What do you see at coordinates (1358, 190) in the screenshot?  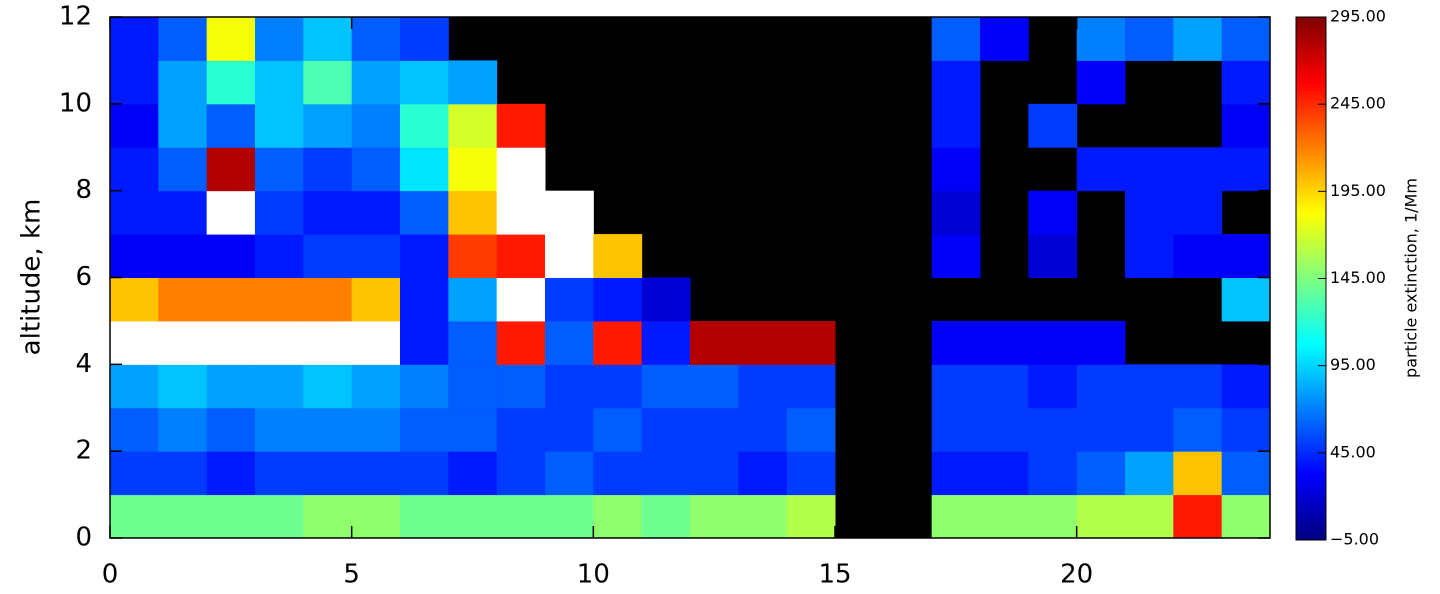 I see `colorbar-tick-label: 195.00` at bounding box center [1358, 190].